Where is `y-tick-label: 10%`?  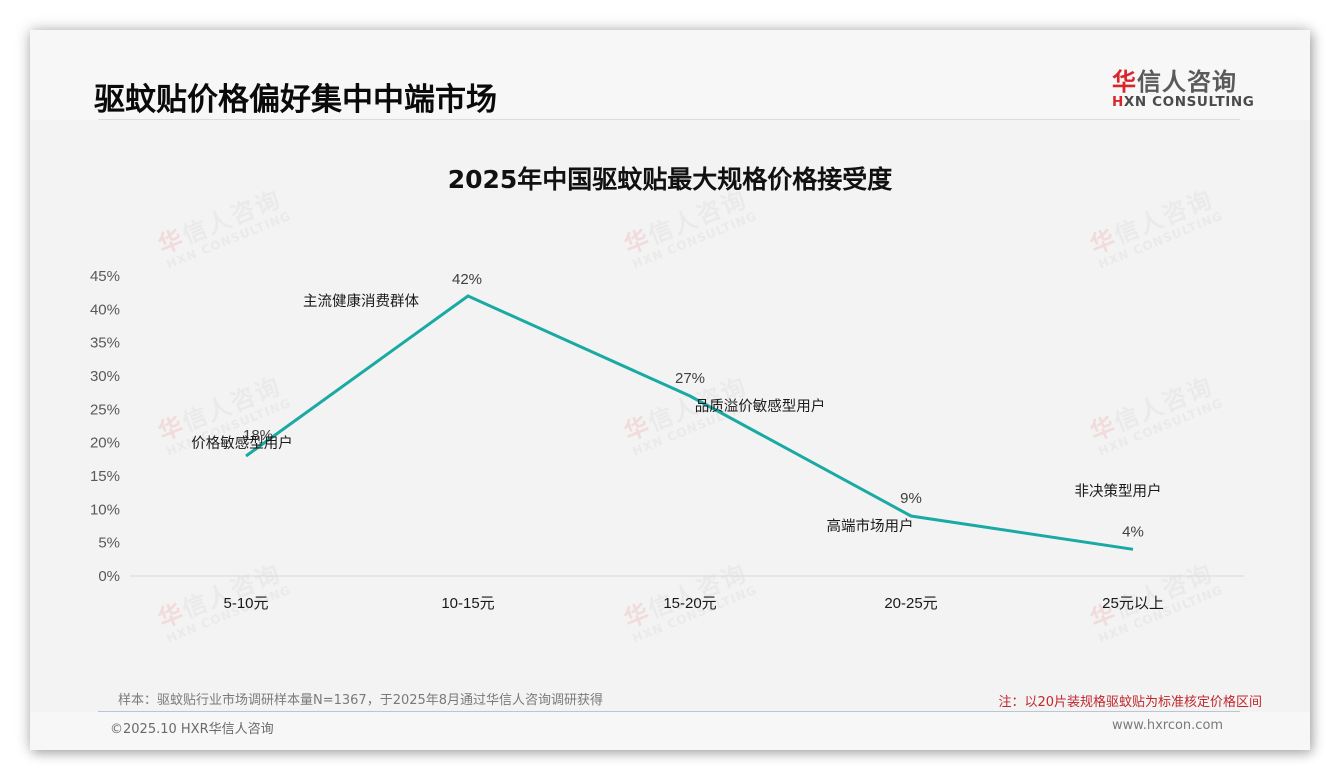
y-tick-label: 10% is located at coordinates (105, 509).